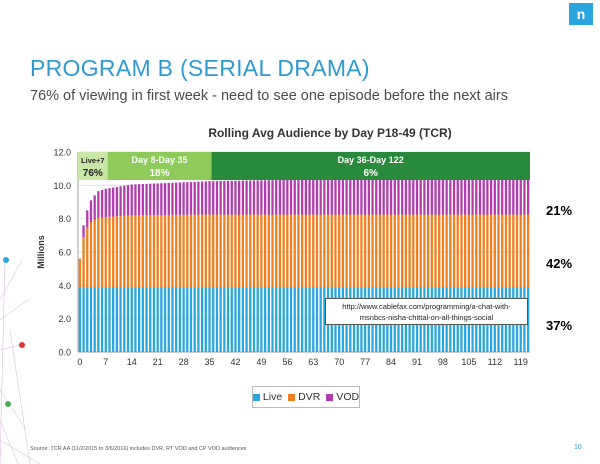 The height and width of the screenshot is (464, 600). What do you see at coordinates (64, 219) in the screenshot?
I see `y-tick-label: 8.0` at bounding box center [64, 219].